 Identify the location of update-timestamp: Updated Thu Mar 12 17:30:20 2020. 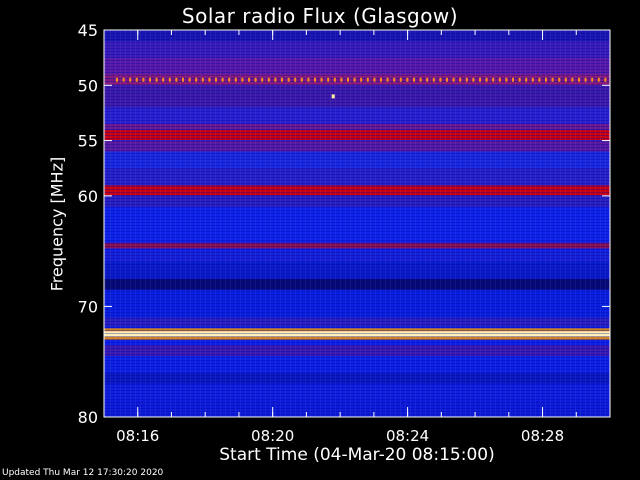
(83, 473).